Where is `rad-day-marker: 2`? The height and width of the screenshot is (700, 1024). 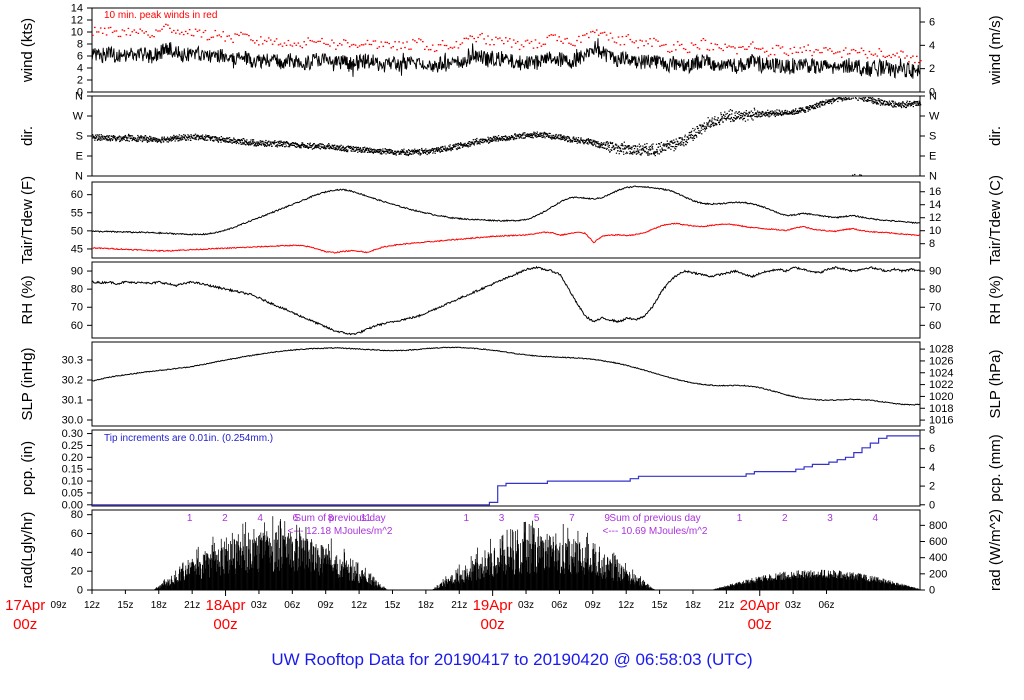 rad-day-marker: 2 is located at coordinates (785, 518).